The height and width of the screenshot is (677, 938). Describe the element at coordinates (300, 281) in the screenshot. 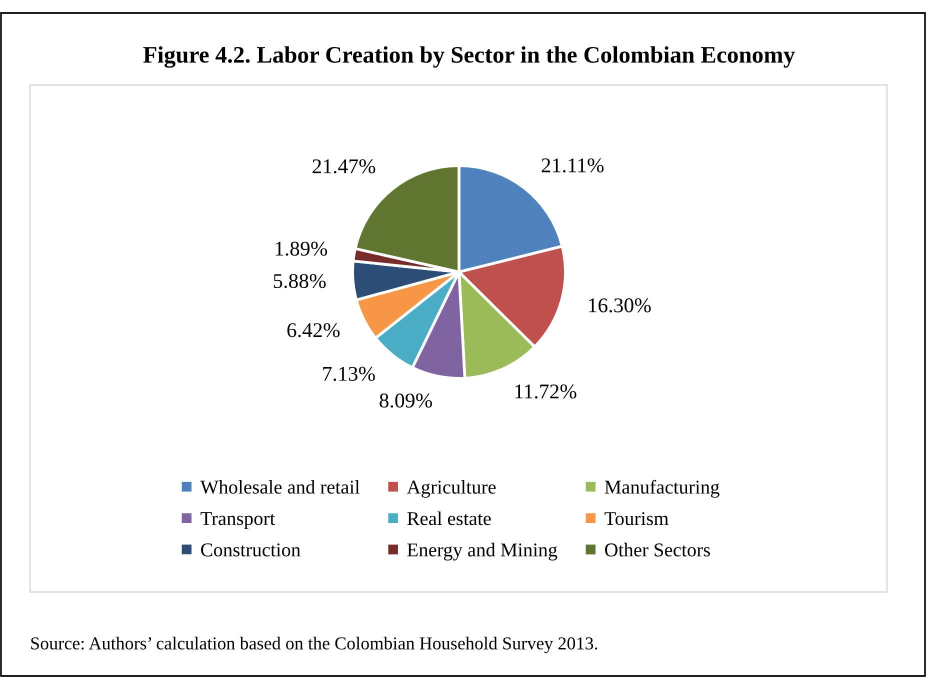

I see `data-label: 5.88%` at that location.